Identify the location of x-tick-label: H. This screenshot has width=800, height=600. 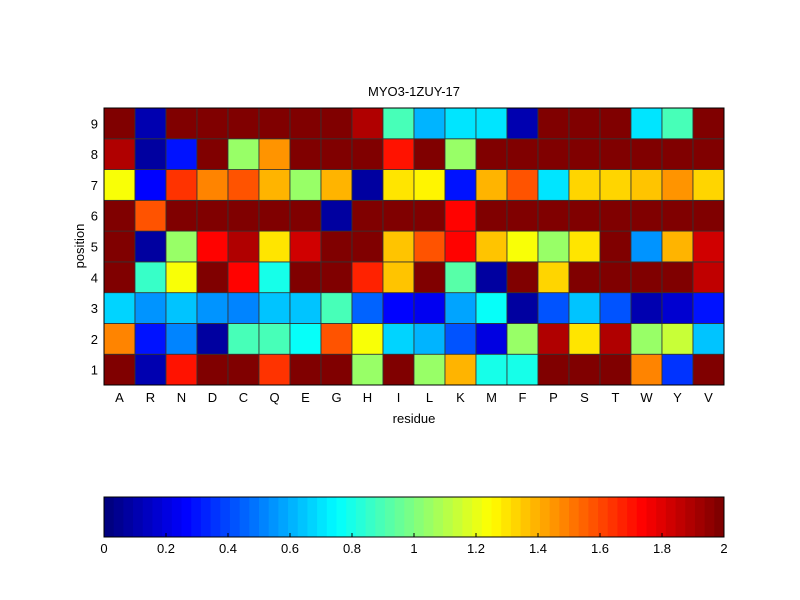
(367, 397).